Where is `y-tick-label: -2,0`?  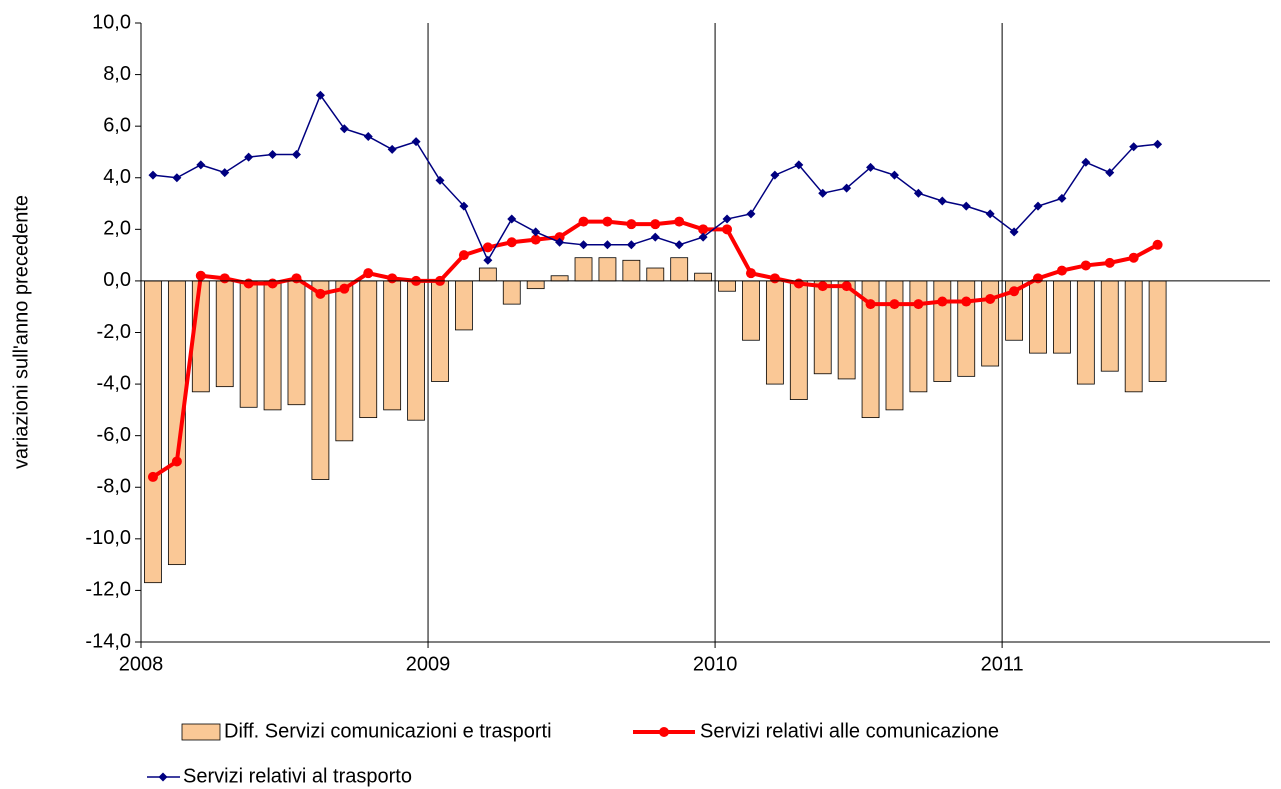
y-tick-label: -2,0 is located at coordinates (114, 332).